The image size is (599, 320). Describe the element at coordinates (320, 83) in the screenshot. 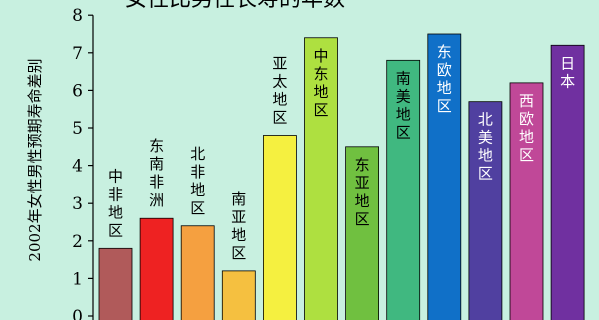

I see `category-label: 中东地区` at that location.